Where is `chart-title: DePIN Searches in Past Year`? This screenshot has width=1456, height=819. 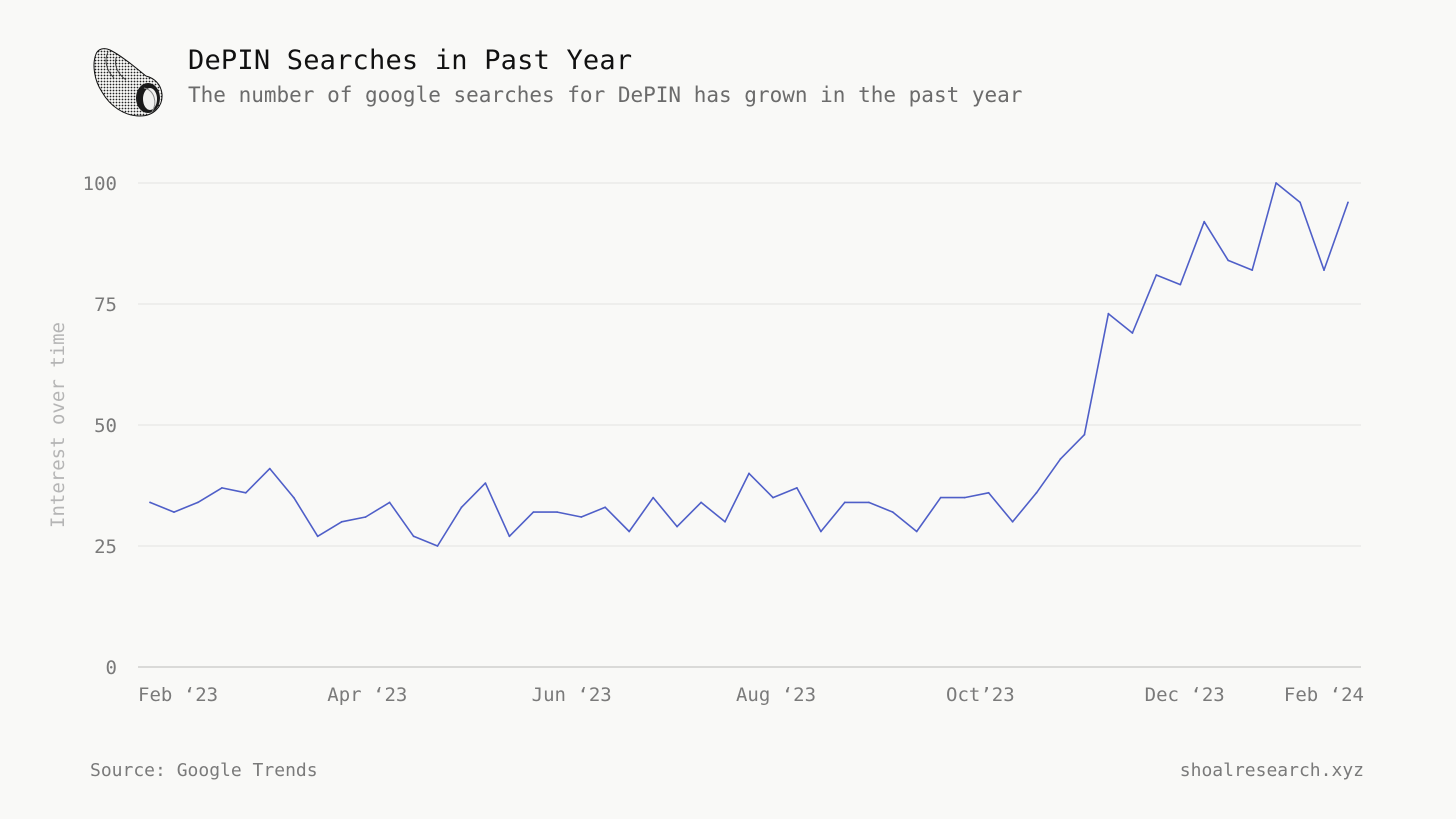
chart-title: DePIN Searches in Past Year is located at coordinates (410, 60).